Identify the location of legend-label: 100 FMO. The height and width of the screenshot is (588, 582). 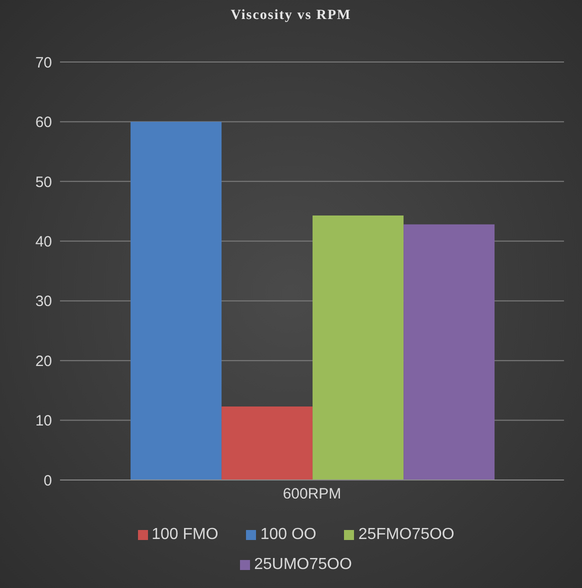
(185, 534).